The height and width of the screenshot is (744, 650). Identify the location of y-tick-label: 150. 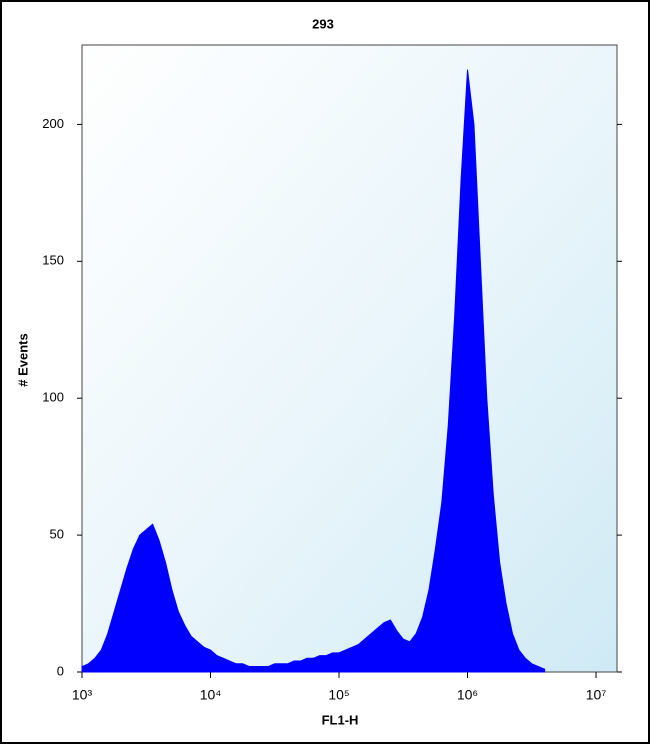
(53, 260).